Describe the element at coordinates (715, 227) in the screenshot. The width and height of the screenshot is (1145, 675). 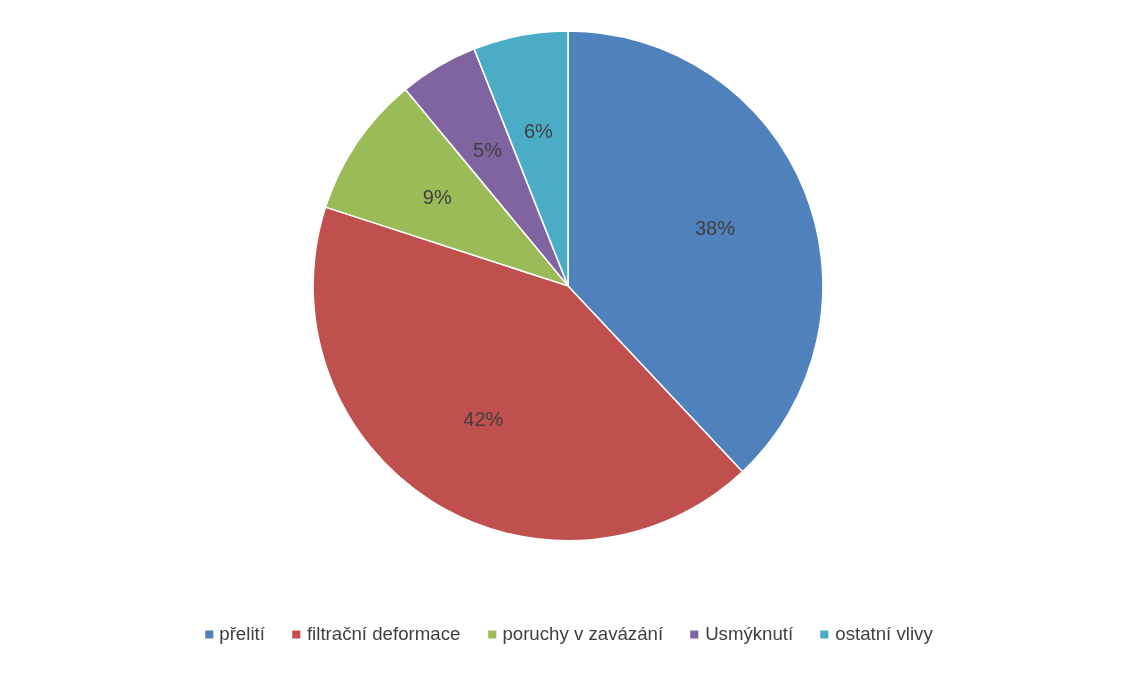
I see `data-label: 38%` at that location.